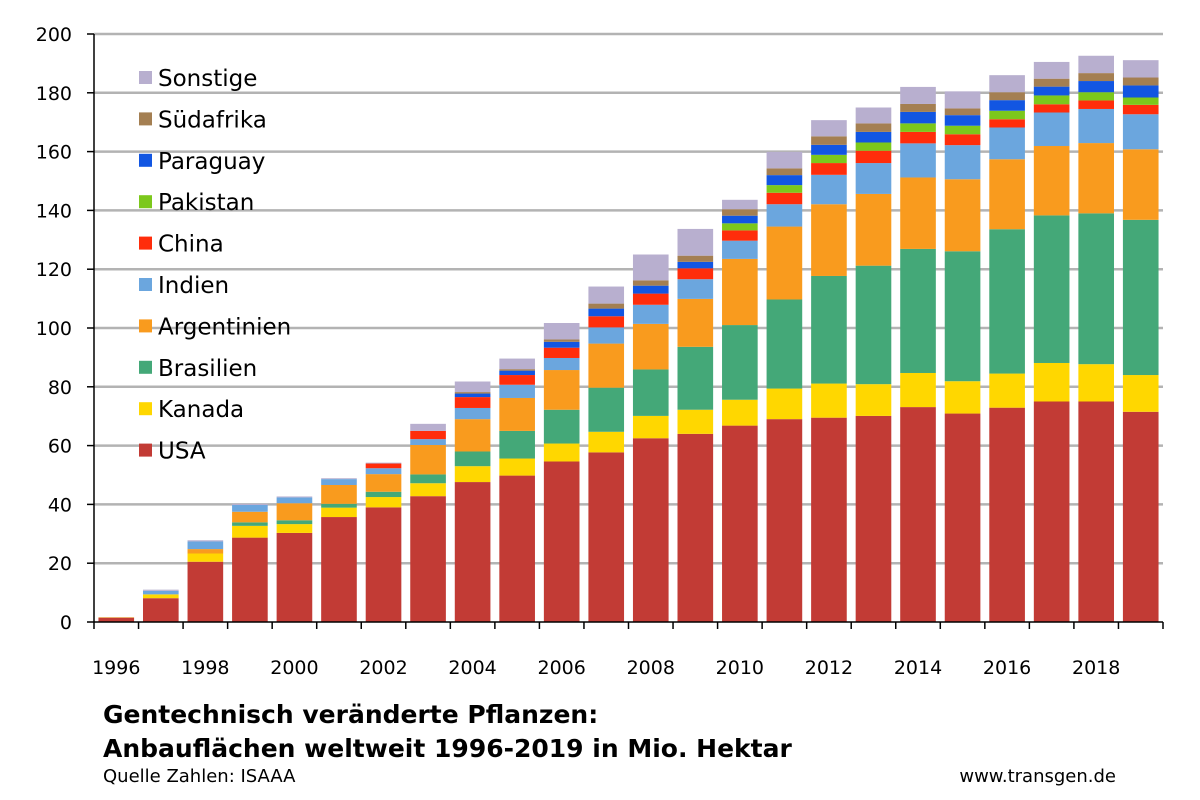 The height and width of the screenshot is (800, 1200). Describe the element at coordinates (116, 619) in the screenshot. I see `bar-stack-1996` at that location.